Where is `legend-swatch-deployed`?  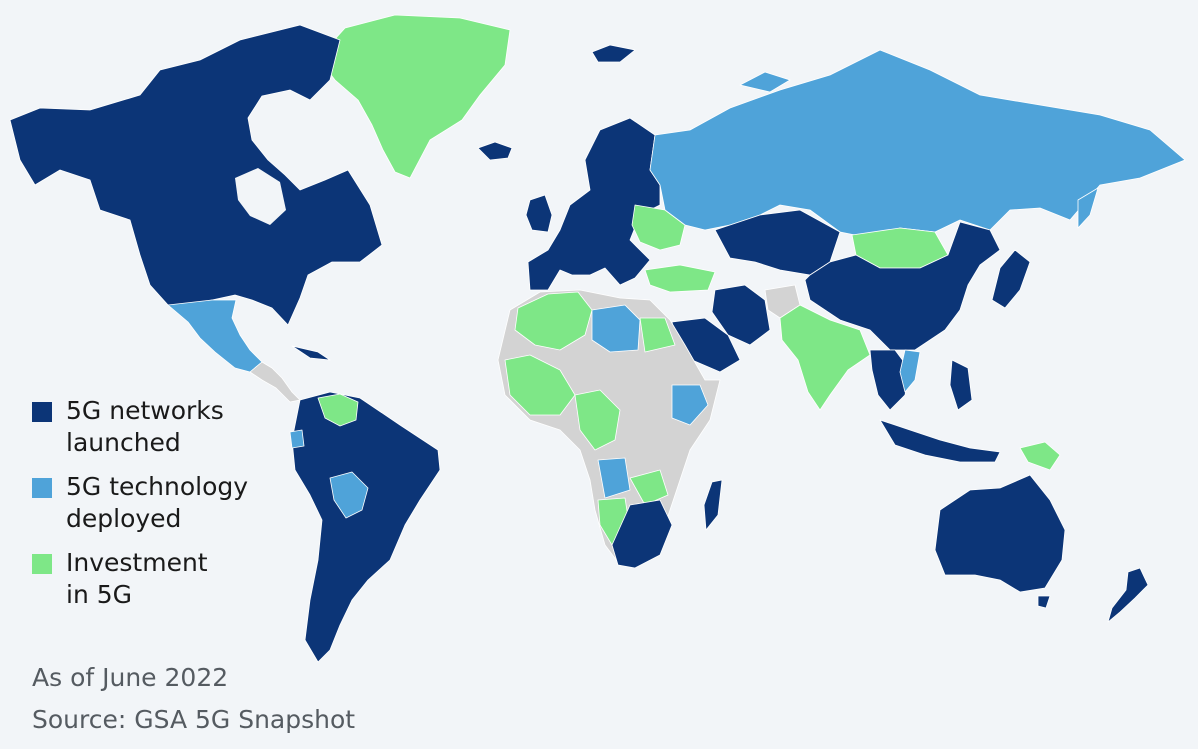 legend-swatch-deployed is located at coordinates (42, 488).